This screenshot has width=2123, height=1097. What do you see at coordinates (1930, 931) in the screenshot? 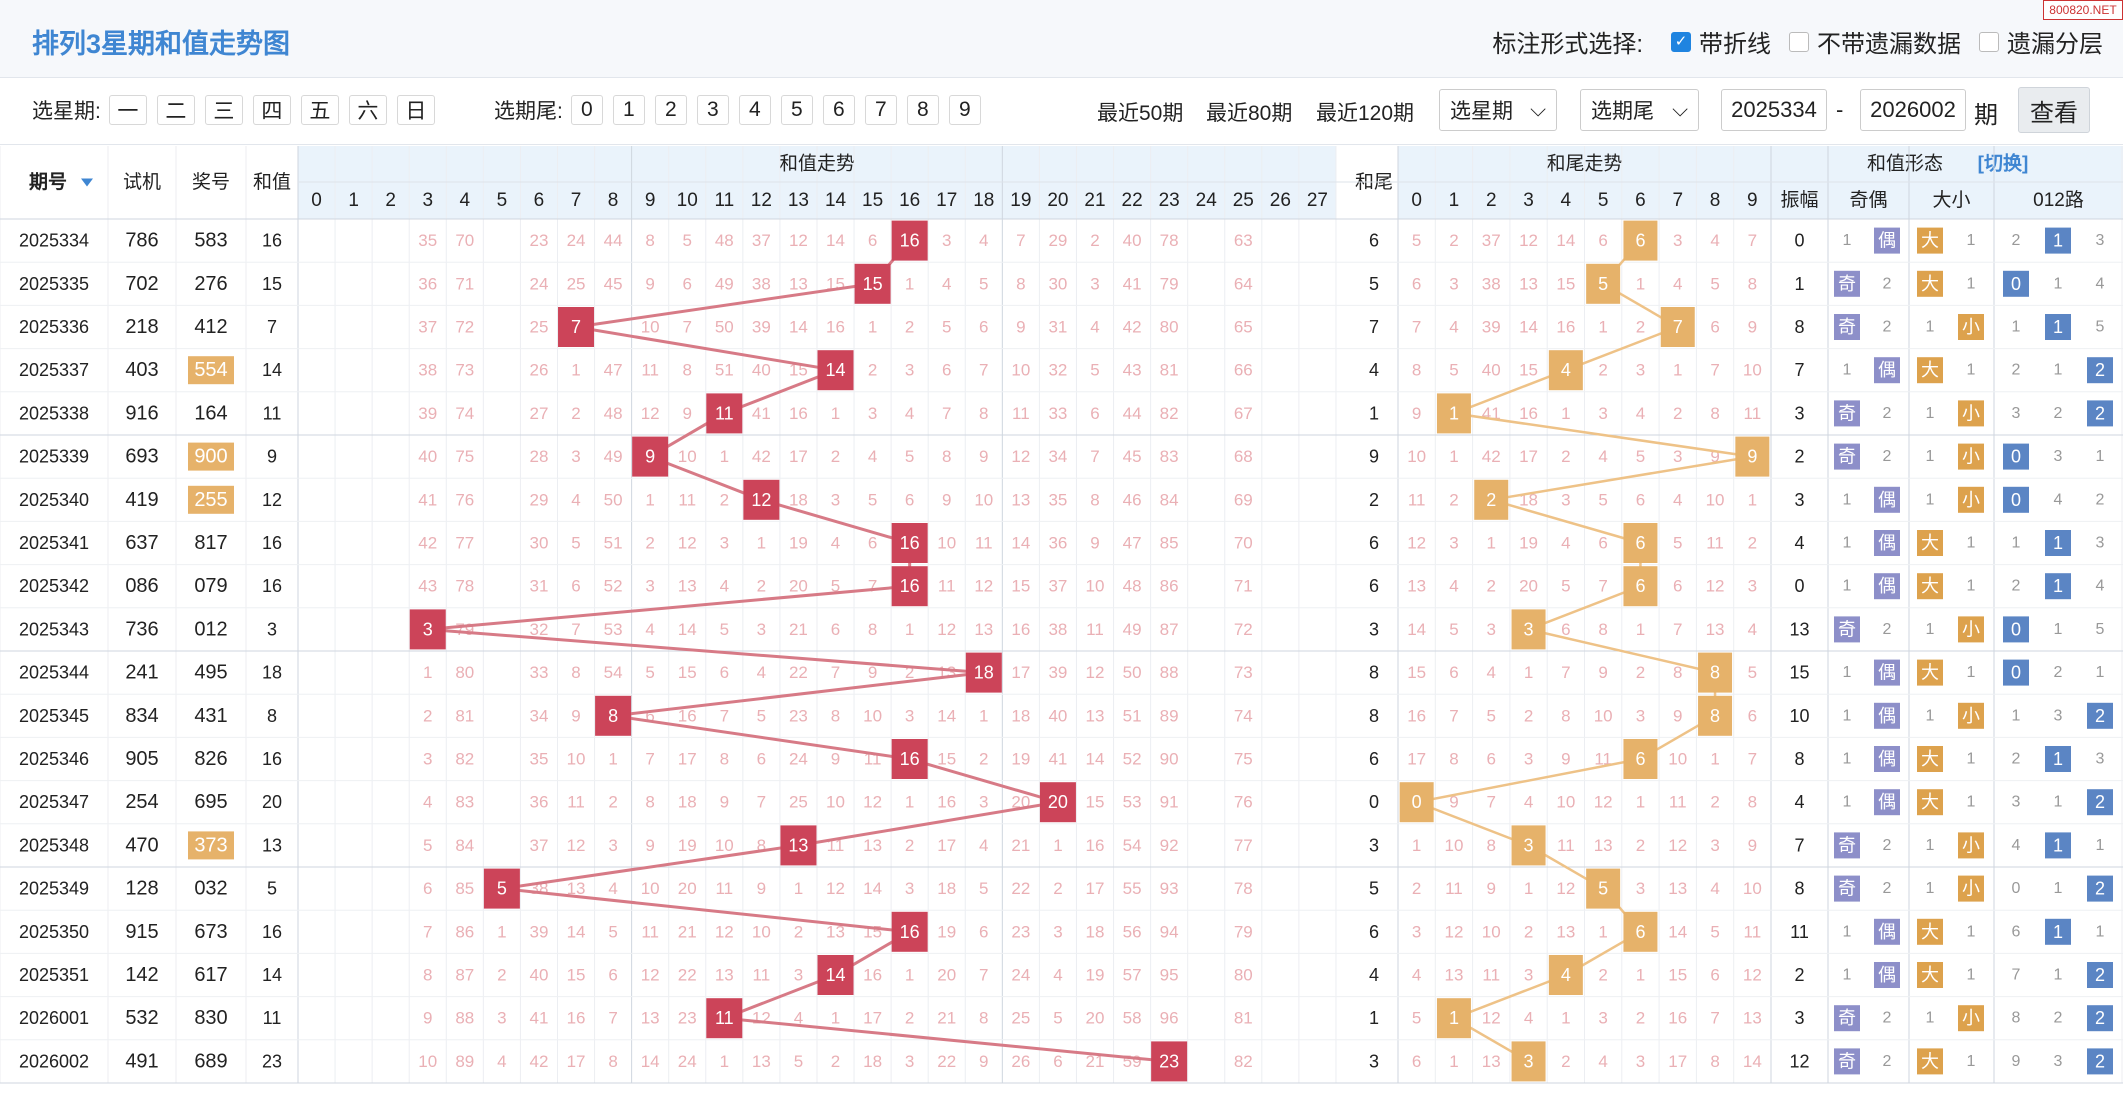
I see `big-small-tag` at bounding box center [1930, 931].